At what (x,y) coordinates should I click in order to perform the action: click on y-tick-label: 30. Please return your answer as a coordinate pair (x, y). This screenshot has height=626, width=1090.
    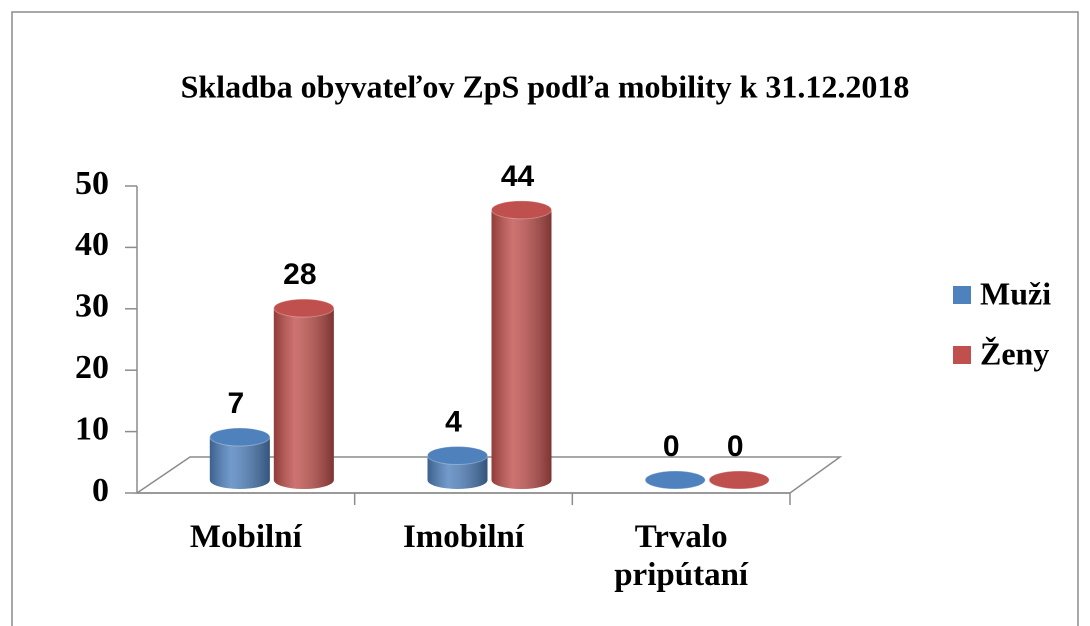
    Looking at the image, I should click on (92, 306).